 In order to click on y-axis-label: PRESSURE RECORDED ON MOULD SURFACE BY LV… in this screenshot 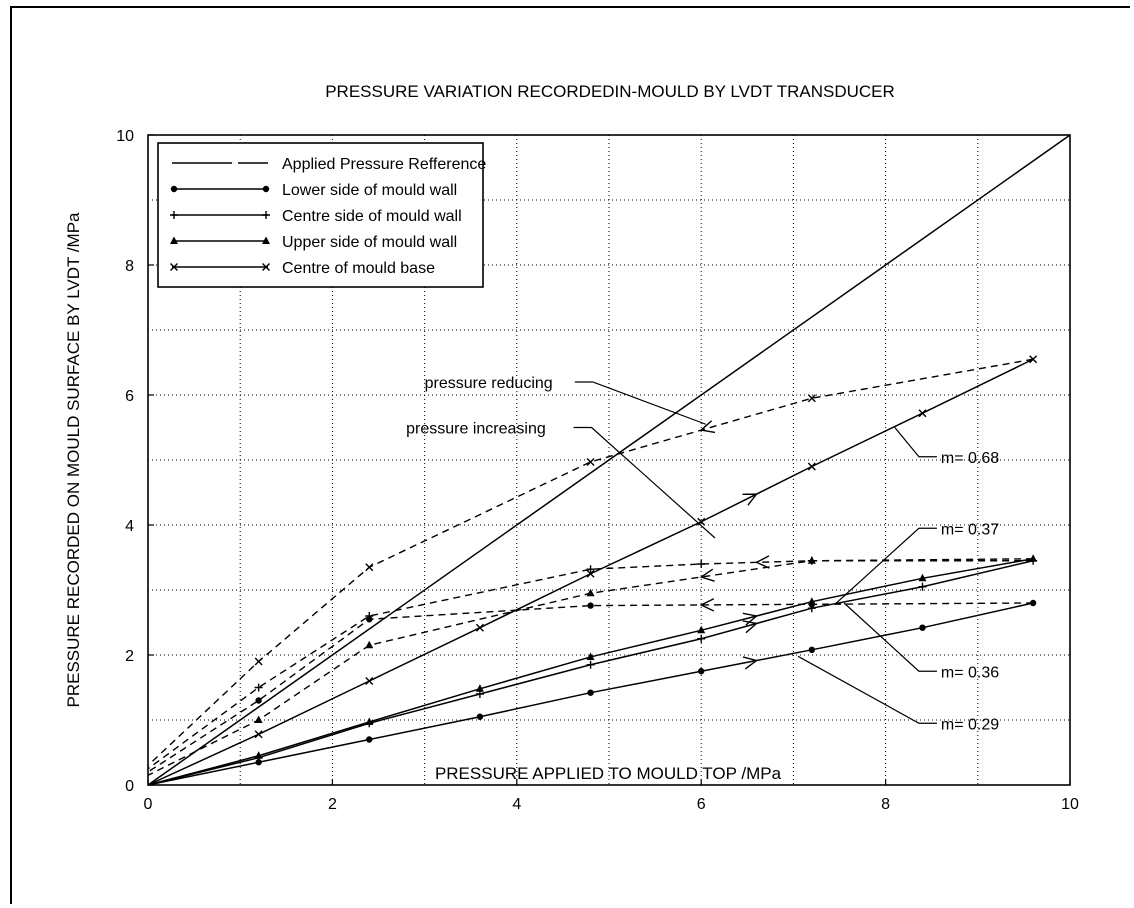, I will do `click(73, 460)`.